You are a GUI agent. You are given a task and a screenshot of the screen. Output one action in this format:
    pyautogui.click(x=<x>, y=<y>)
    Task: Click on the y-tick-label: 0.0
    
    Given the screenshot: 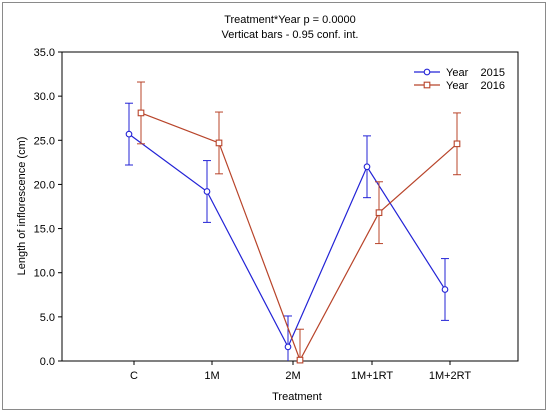 What is the action you would take?
    pyautogui.click(x=47, y=362)
    